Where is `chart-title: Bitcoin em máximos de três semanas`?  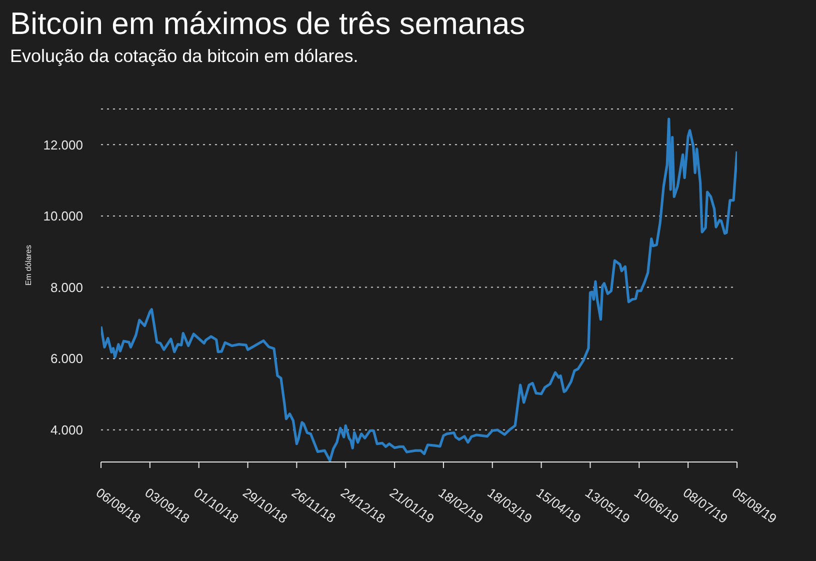
chart-title: Bitcoin em máximos de três semanas is located at coordinates (268, 24).